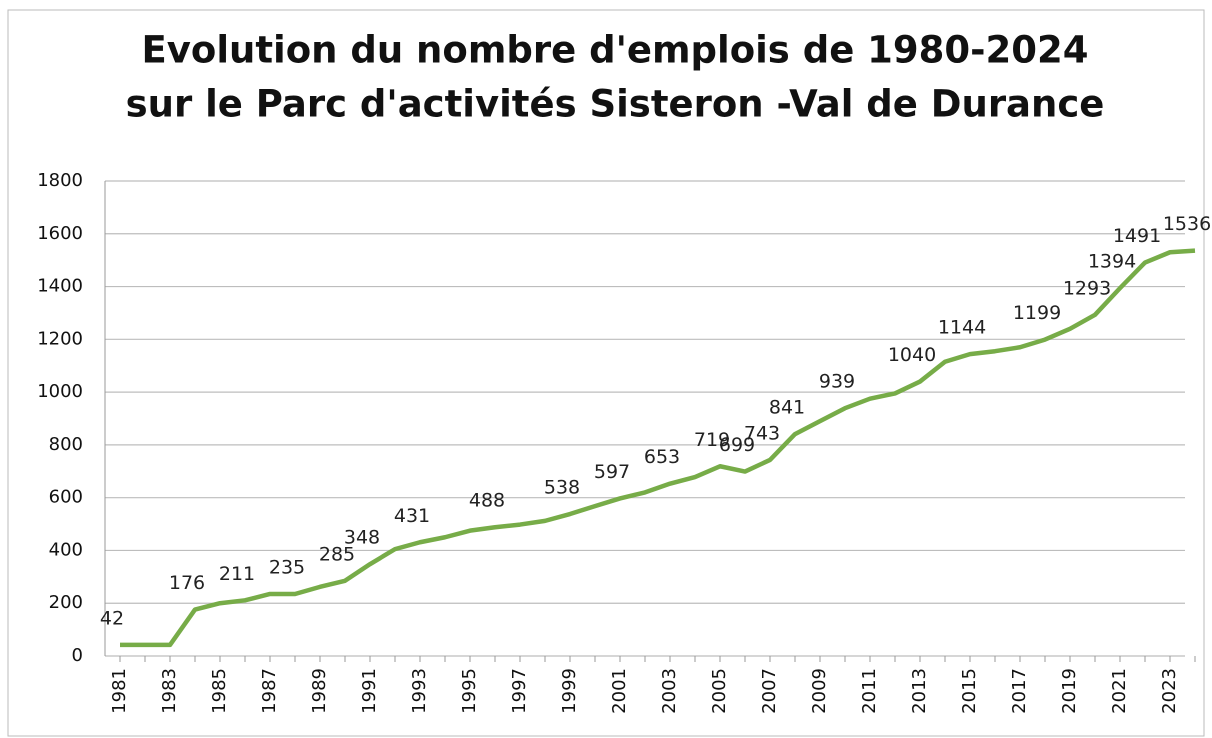 The image size is (1212, 738). I want to click on data-label: 939, so click(837, 382).